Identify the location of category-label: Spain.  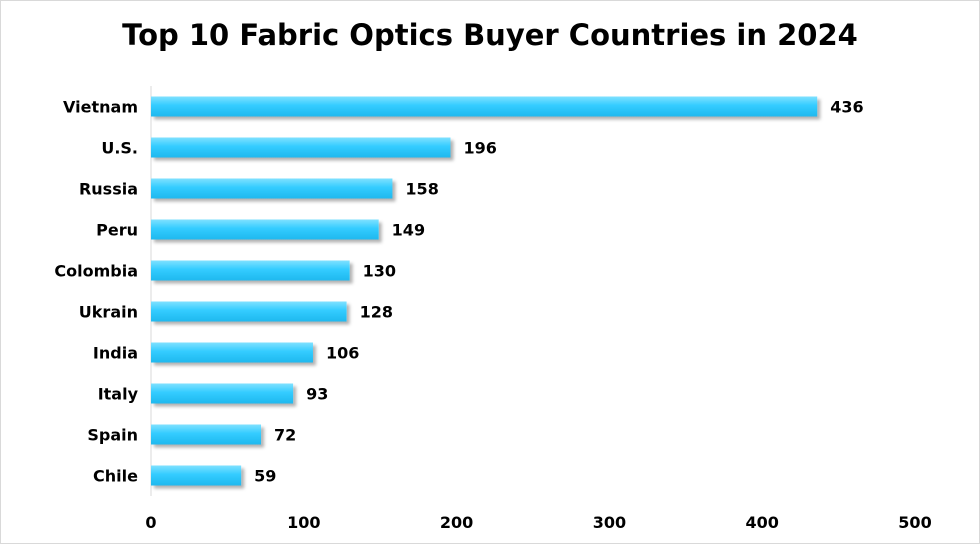
(112, 435).